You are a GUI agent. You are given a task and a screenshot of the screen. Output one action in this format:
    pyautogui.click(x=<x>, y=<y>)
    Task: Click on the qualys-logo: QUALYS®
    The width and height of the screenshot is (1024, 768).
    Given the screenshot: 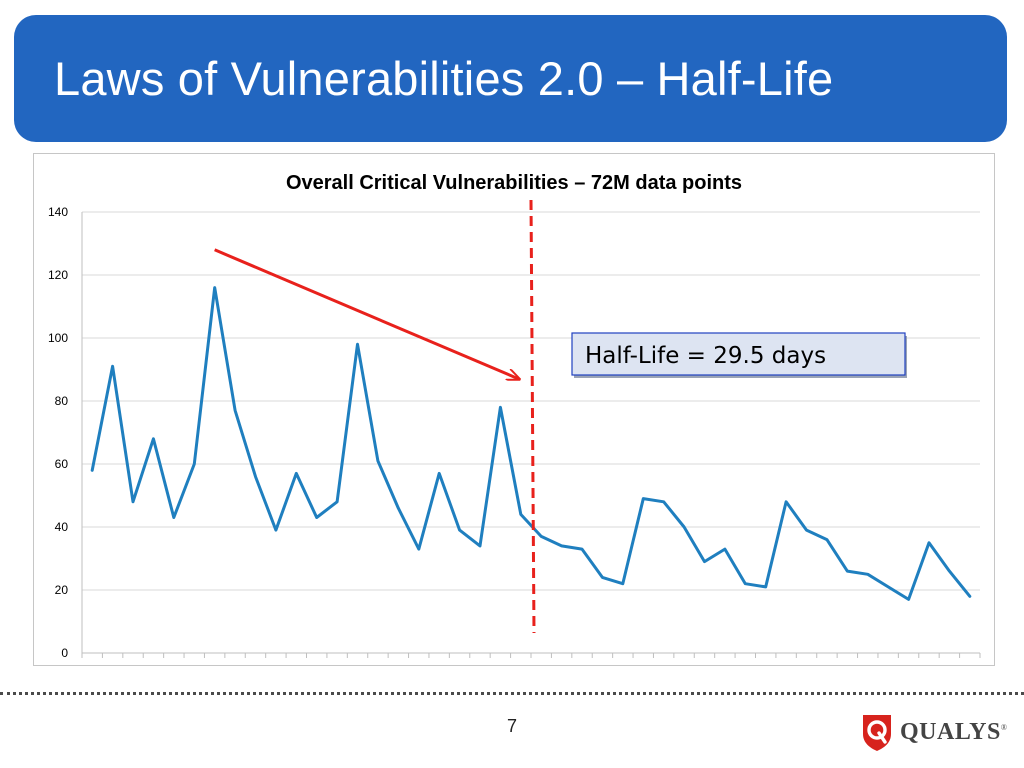 What is the action you would take?
    pyautogui.click(x=933, y=732)
    